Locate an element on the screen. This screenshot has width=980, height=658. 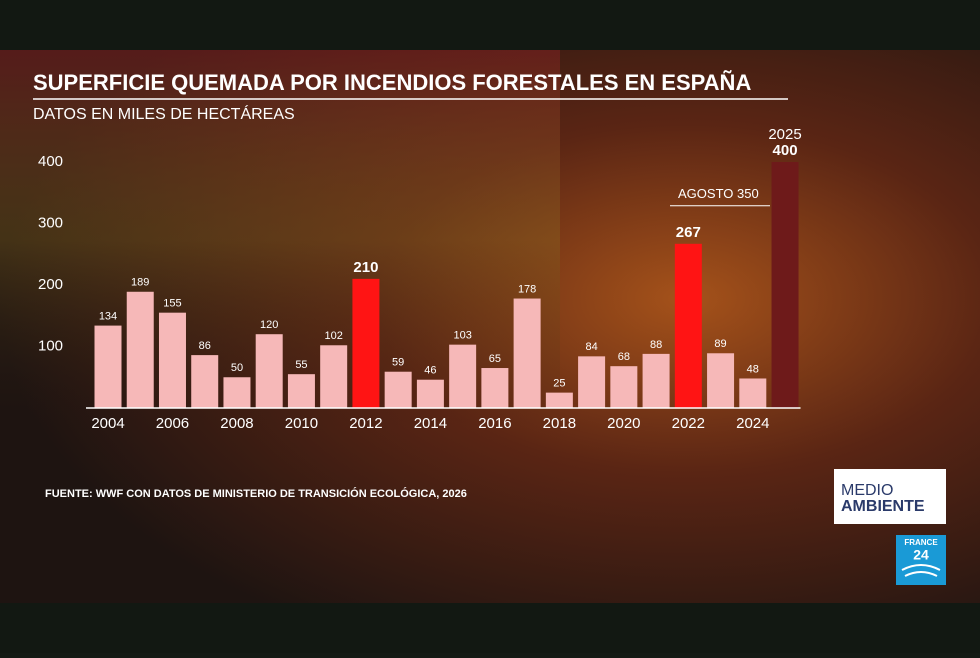
value-label: 84 is located at coordinates (591, 347).